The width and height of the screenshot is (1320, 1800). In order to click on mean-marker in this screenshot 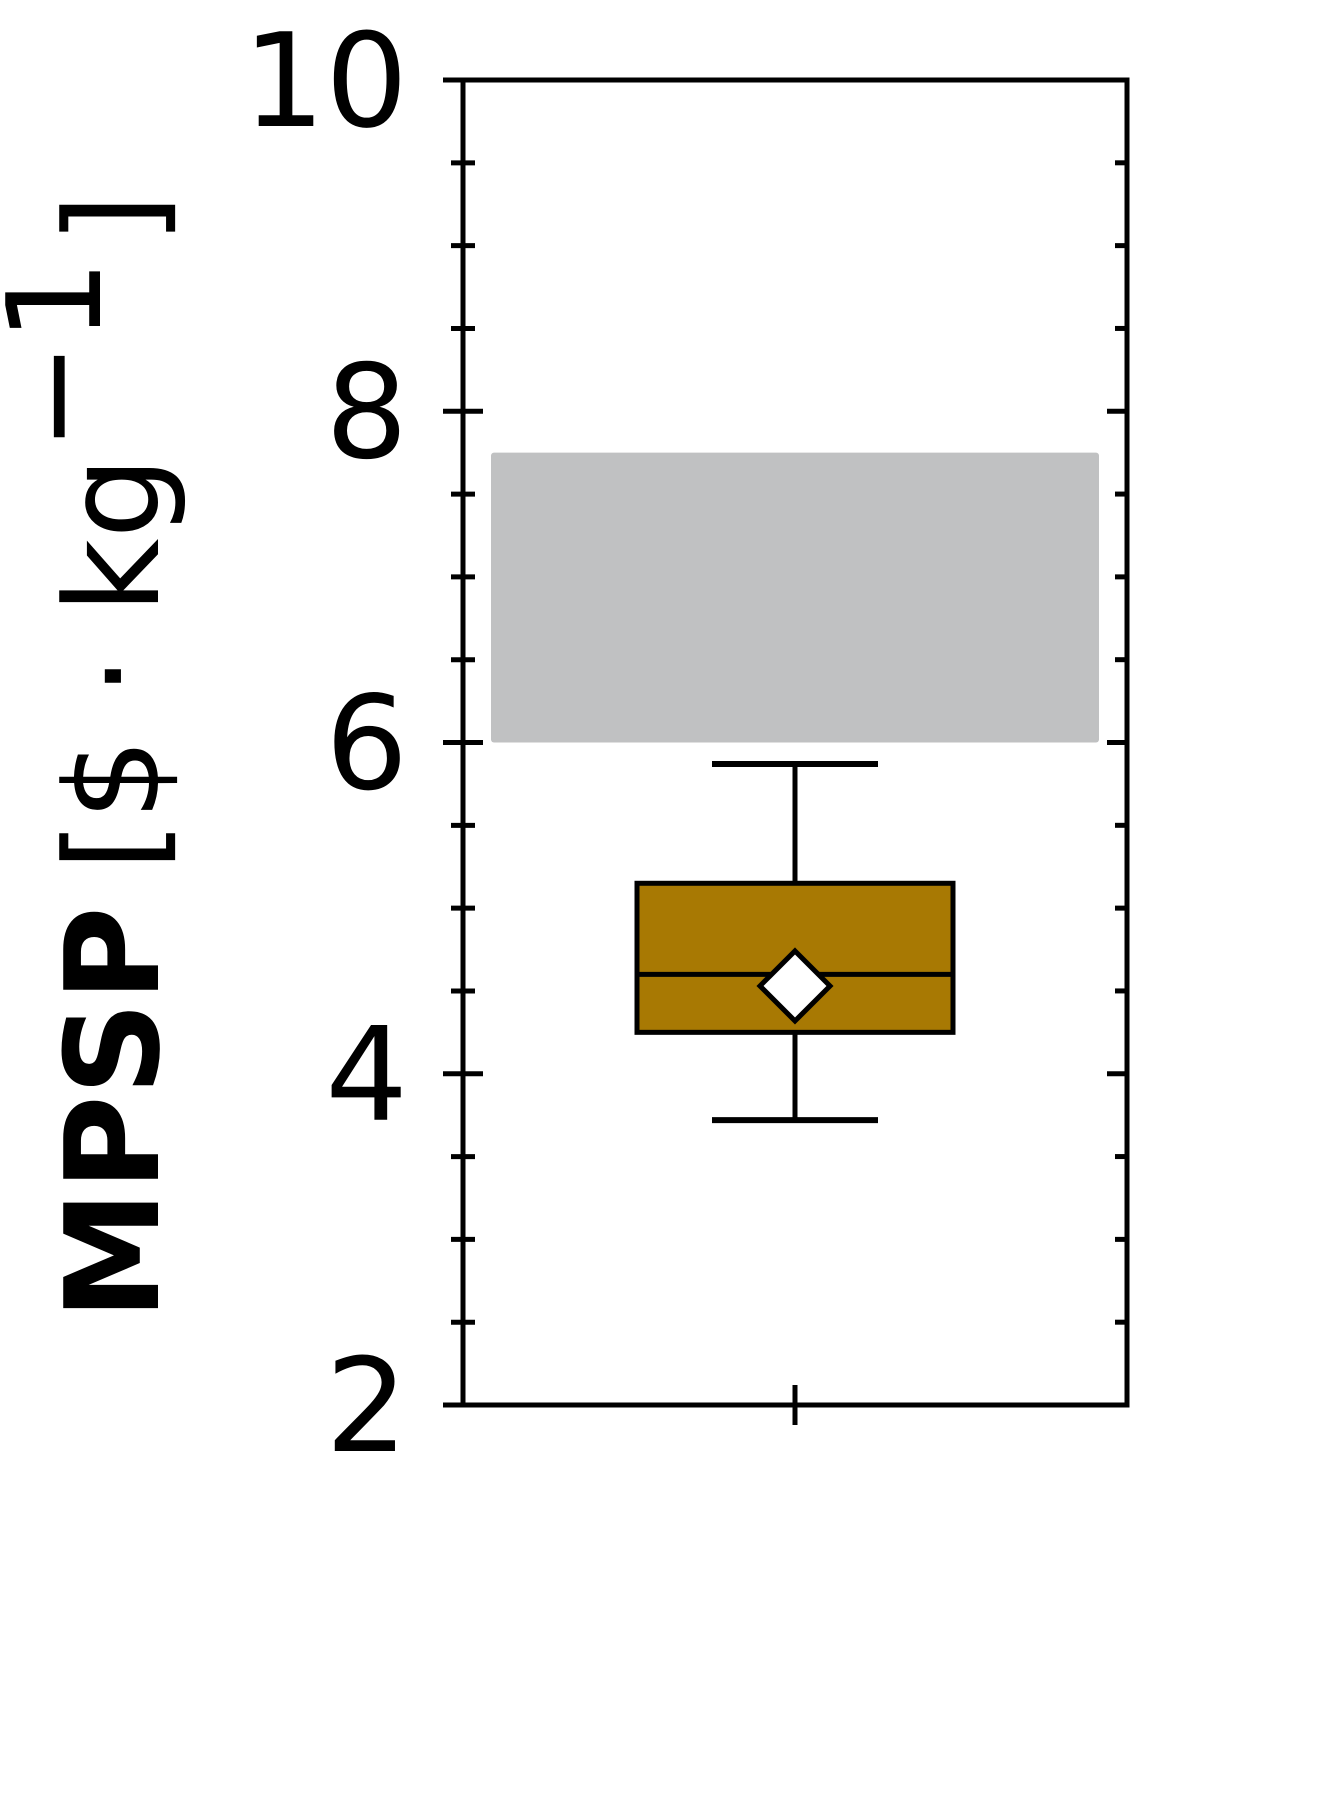, I will do `click(795, 986)`.